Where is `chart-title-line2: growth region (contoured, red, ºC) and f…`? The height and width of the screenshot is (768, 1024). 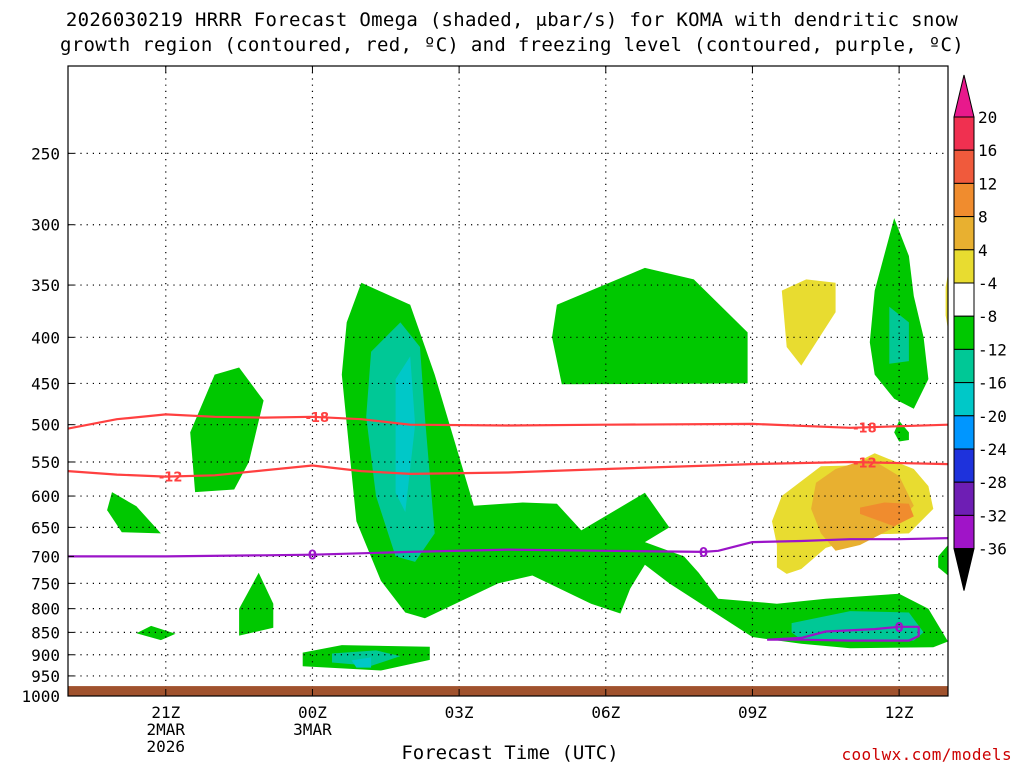
chart-title-line2: growth region (contoured, red, ºC) and f… is located at coordinates (512, 45).